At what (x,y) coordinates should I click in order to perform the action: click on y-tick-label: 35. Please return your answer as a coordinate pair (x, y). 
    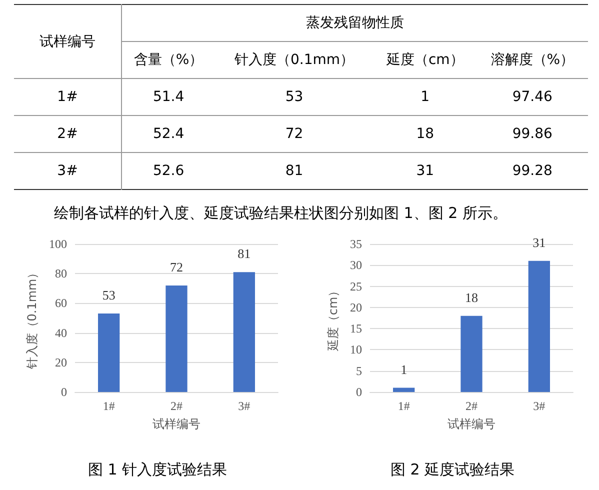
    Looking at the image, I should click on (356, 244).